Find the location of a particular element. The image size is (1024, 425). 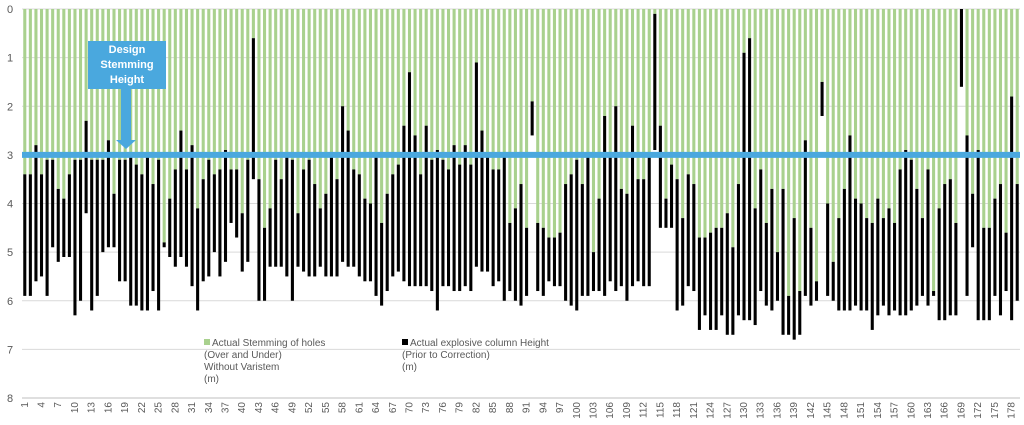

x-tick-label: 106 is located at coordinates (610, 410).